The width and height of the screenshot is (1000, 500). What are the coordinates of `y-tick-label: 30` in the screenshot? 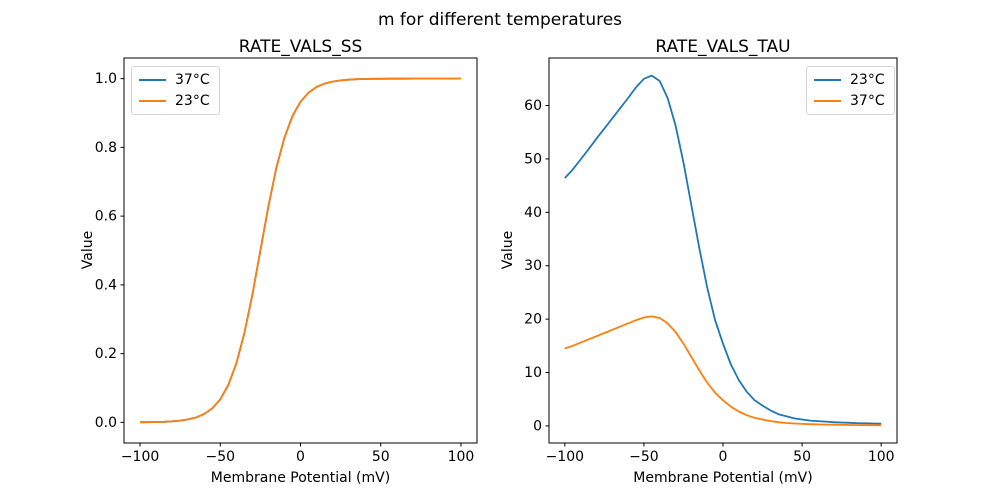 It's located at (533, 266).